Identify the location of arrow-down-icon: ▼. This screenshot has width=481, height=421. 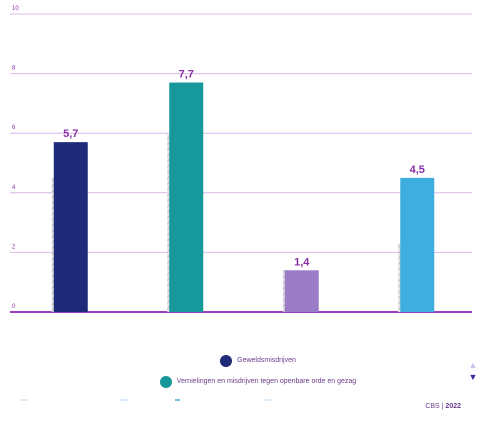
(473, 377).